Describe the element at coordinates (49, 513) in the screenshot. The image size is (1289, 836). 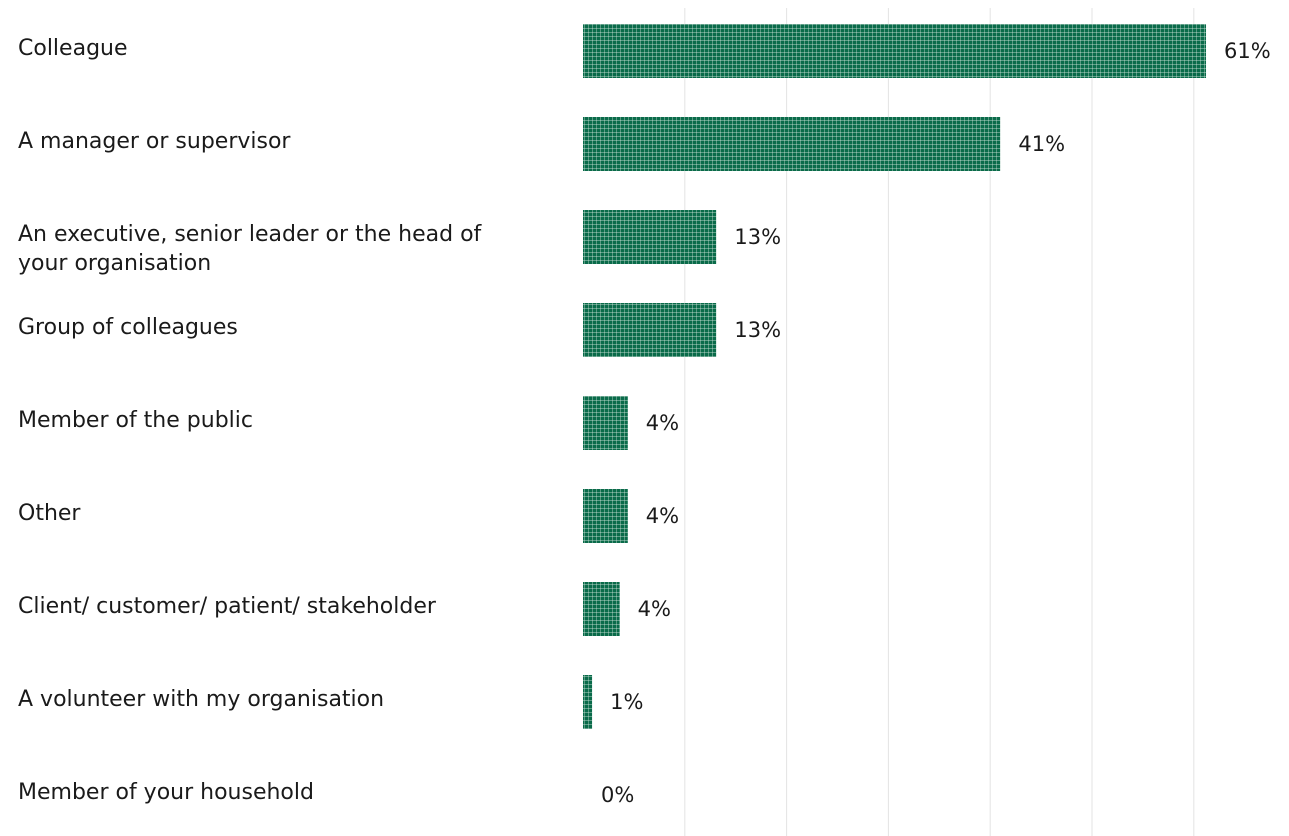
I see `category-label: Other` at that location.